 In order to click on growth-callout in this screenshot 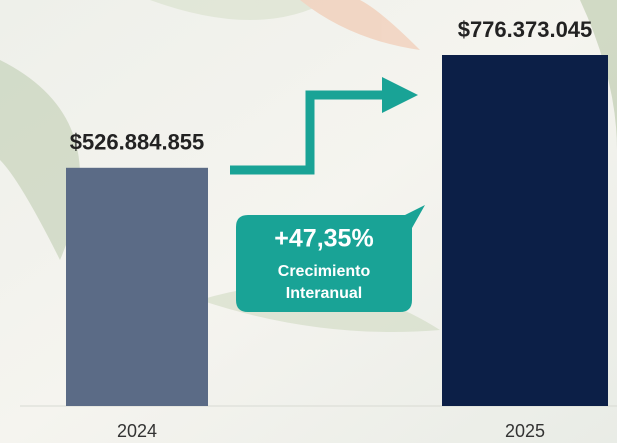, I will do `click(330, 258)`.